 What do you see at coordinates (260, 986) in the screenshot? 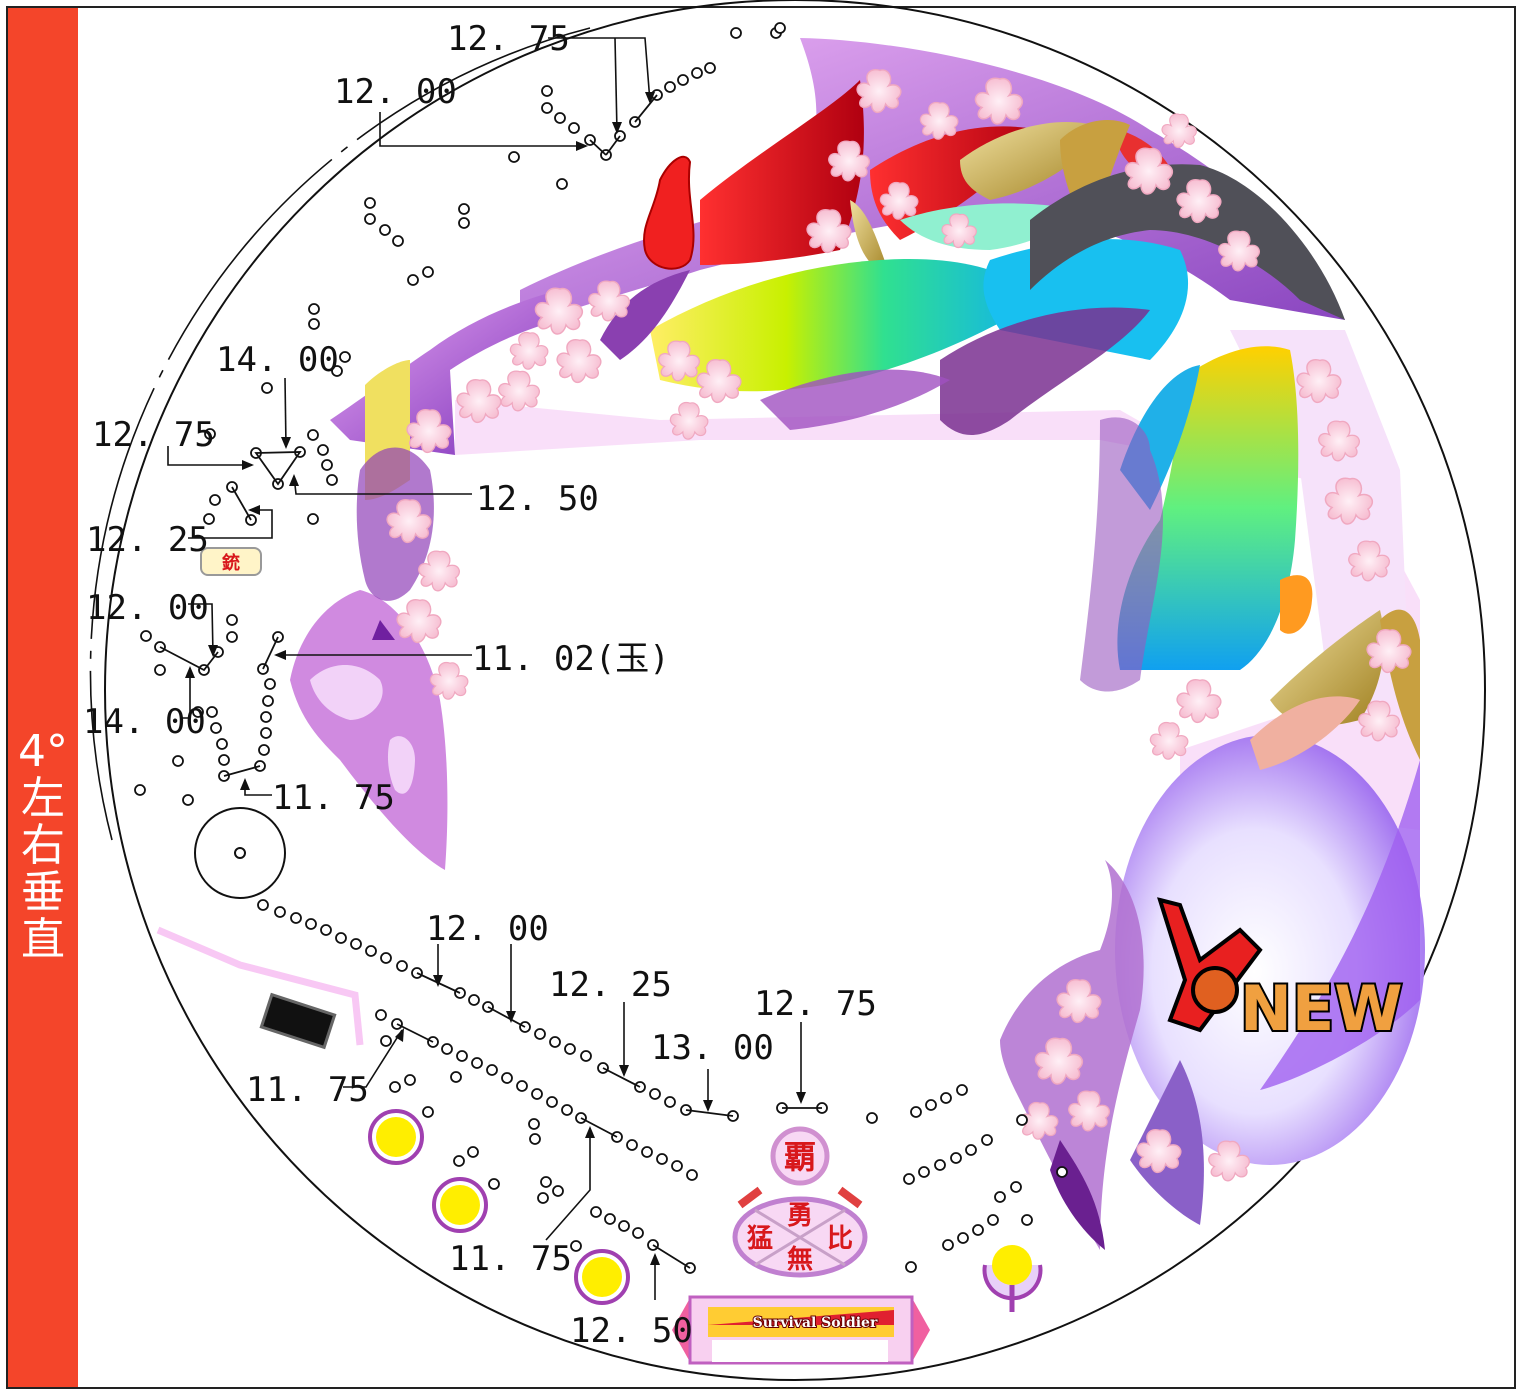
I see `side-rail` at bounding box center [260, 986].